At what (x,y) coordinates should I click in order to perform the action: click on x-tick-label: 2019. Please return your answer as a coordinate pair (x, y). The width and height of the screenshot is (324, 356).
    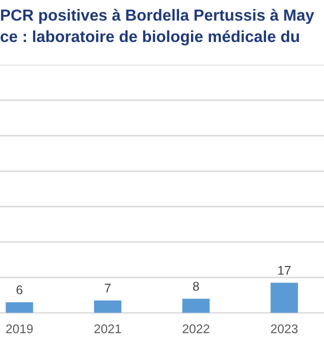
    Looking at the image, I should click on (19, 329).